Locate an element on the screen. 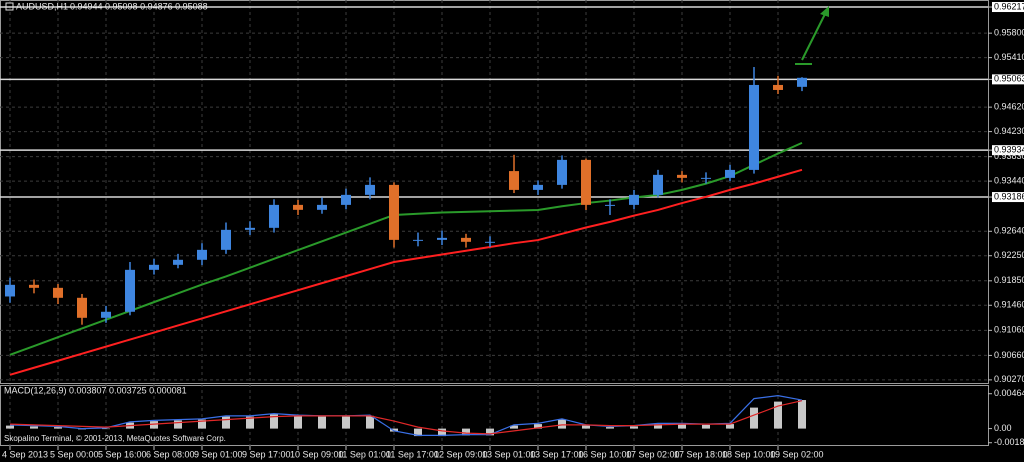 This screenshot has width=1024, height=462. chart-title: AUDUSD,H1 is located at coordinates (42, 6).